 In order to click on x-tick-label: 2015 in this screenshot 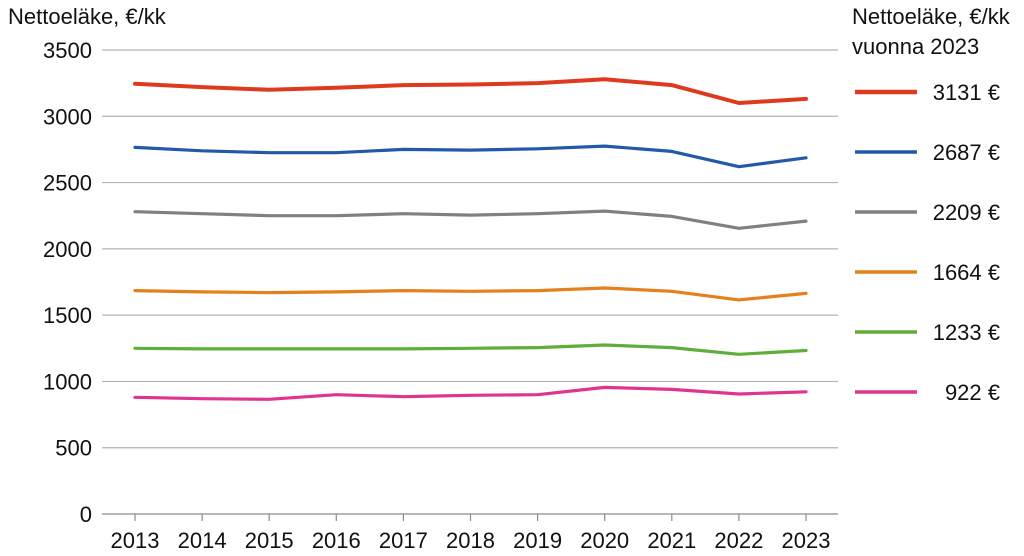, I will do `click(269, 540)`.